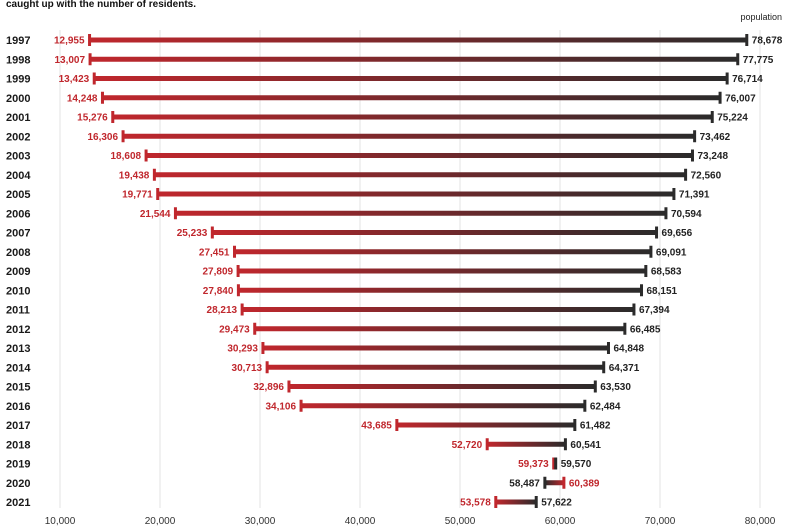 Image resolution: width=788 pixels, height=532 pixels. What do you see at coordinates (18, 118) in the screenshot?
I see `year-label: 2001` at bounding box center [18, 118].